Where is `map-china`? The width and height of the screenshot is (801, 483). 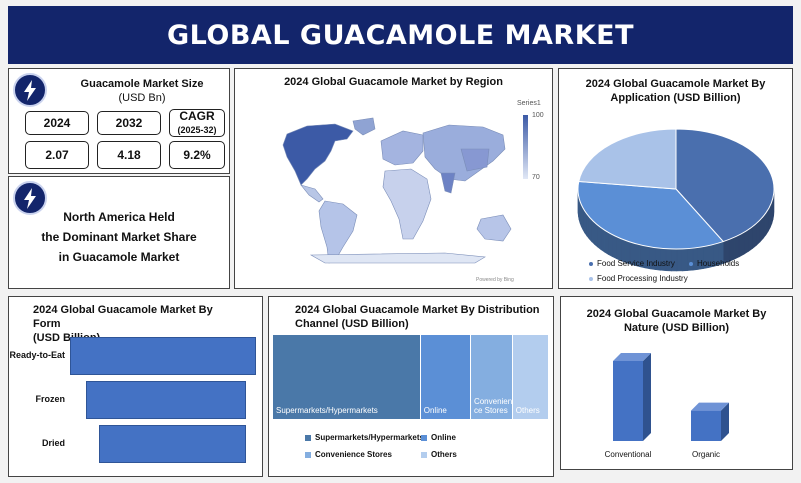
map-china is located at coordinates (475, 160).